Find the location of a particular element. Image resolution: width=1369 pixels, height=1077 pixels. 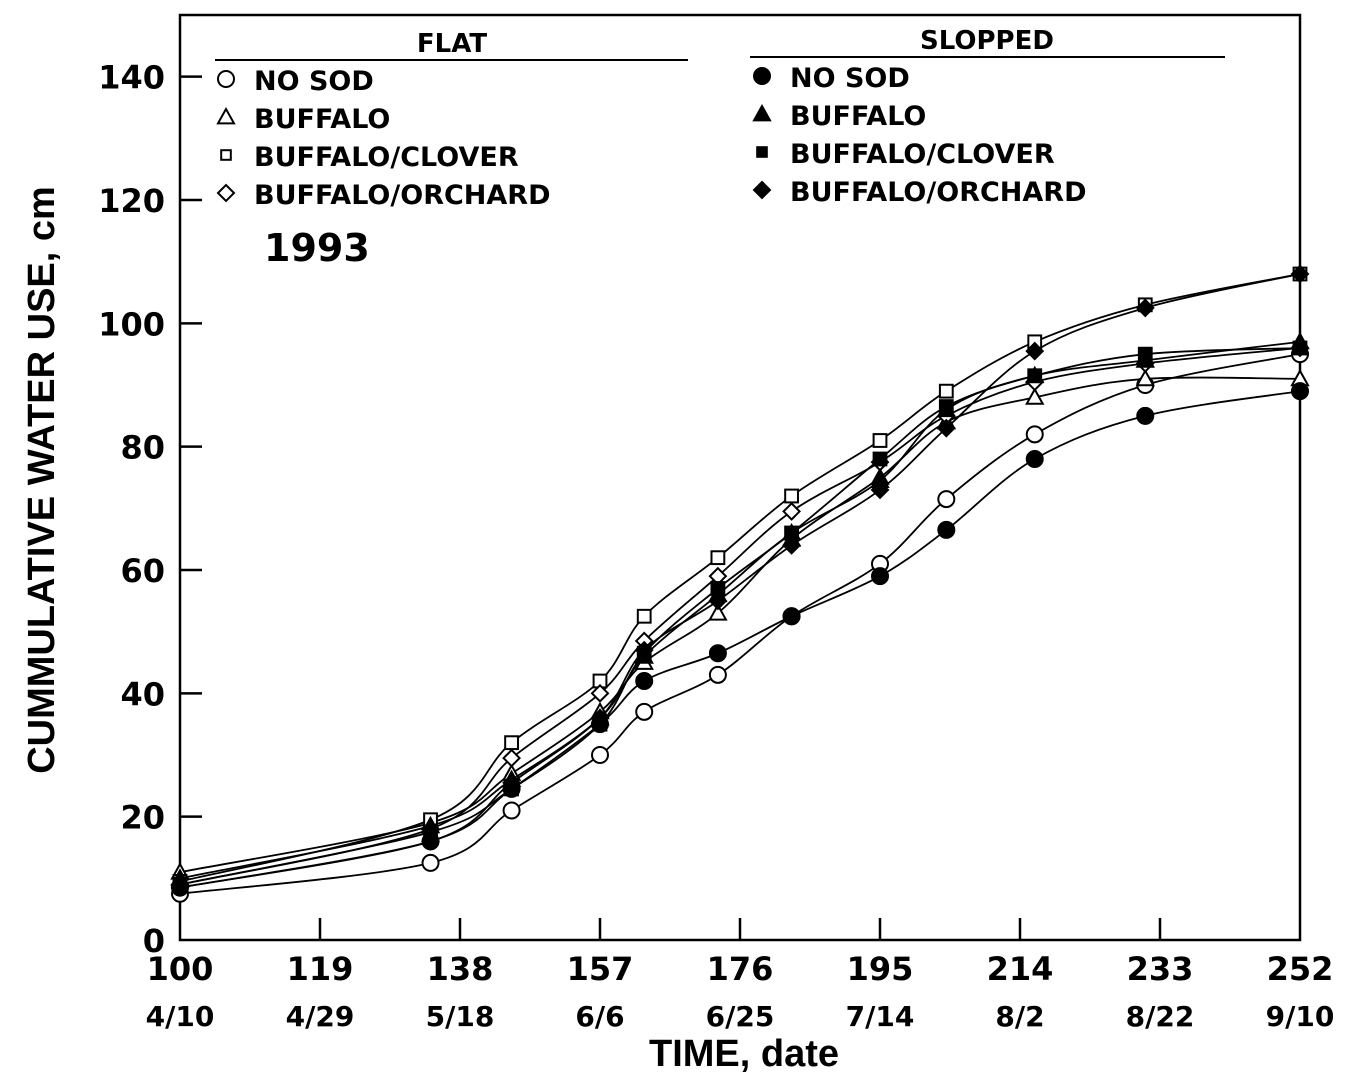

x-tick-date-label: 6/6 is located at coordinates (599, 1016).